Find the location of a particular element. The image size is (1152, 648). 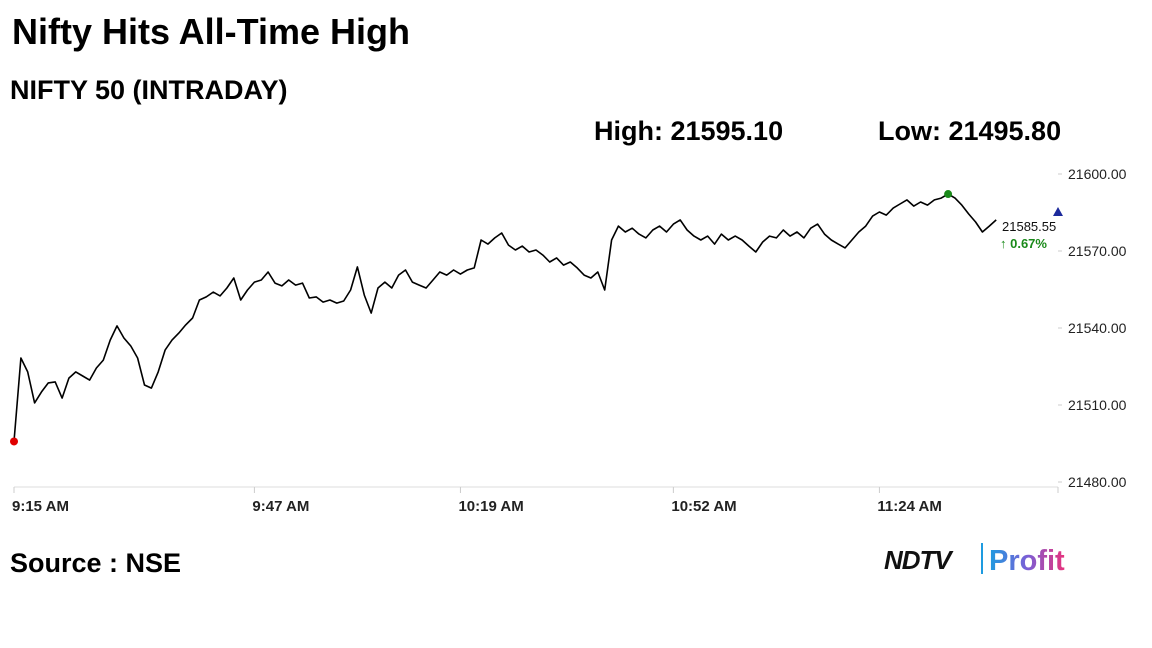

low-marker is located at coordinates (14, 441).